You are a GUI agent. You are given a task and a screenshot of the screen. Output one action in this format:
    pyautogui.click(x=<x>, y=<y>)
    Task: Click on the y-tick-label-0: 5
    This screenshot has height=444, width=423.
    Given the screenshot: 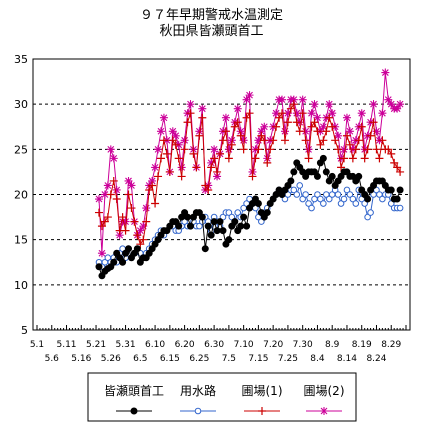 What is the action you would take?
    pyautogui.click(x=24, y=330)
    